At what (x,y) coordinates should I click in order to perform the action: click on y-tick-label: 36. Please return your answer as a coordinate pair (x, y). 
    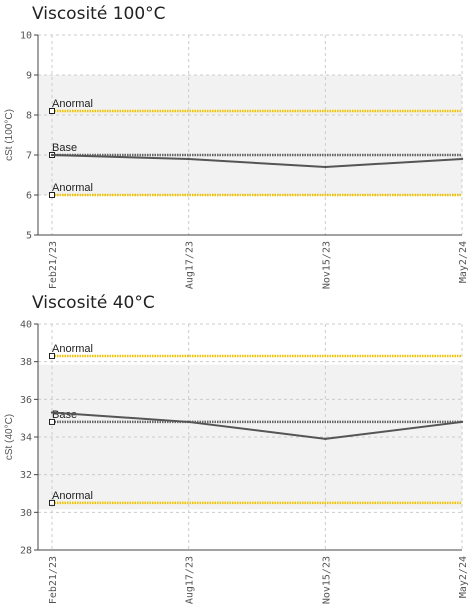
    Looking at the image, I should click on (26, 400).